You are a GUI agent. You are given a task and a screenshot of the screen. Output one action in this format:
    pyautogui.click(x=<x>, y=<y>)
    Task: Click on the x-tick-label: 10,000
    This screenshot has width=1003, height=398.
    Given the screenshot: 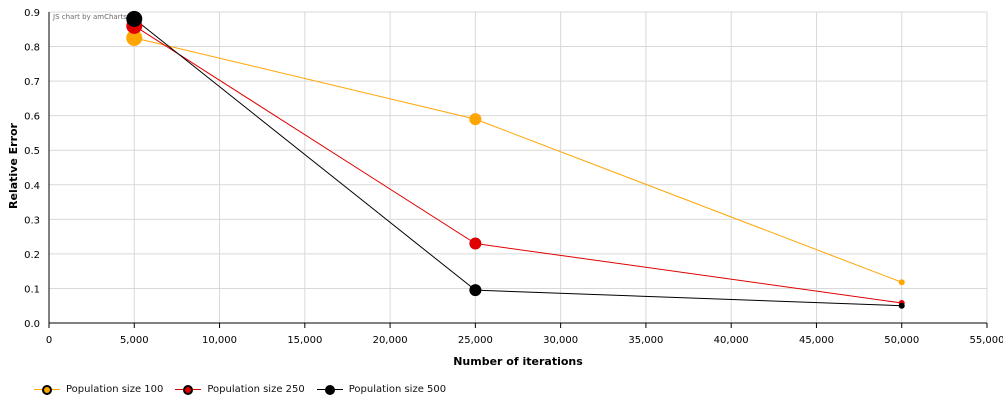 What is the action you would take?
    pyautogui.click(x=219, y=340)
    